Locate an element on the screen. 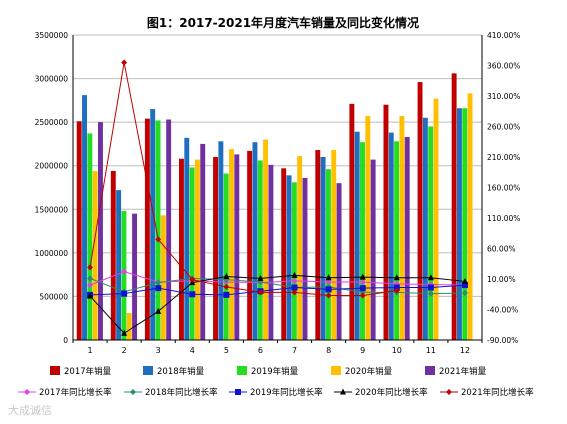  legend-label: 2018年销量 is located at coordinates (181, 371).